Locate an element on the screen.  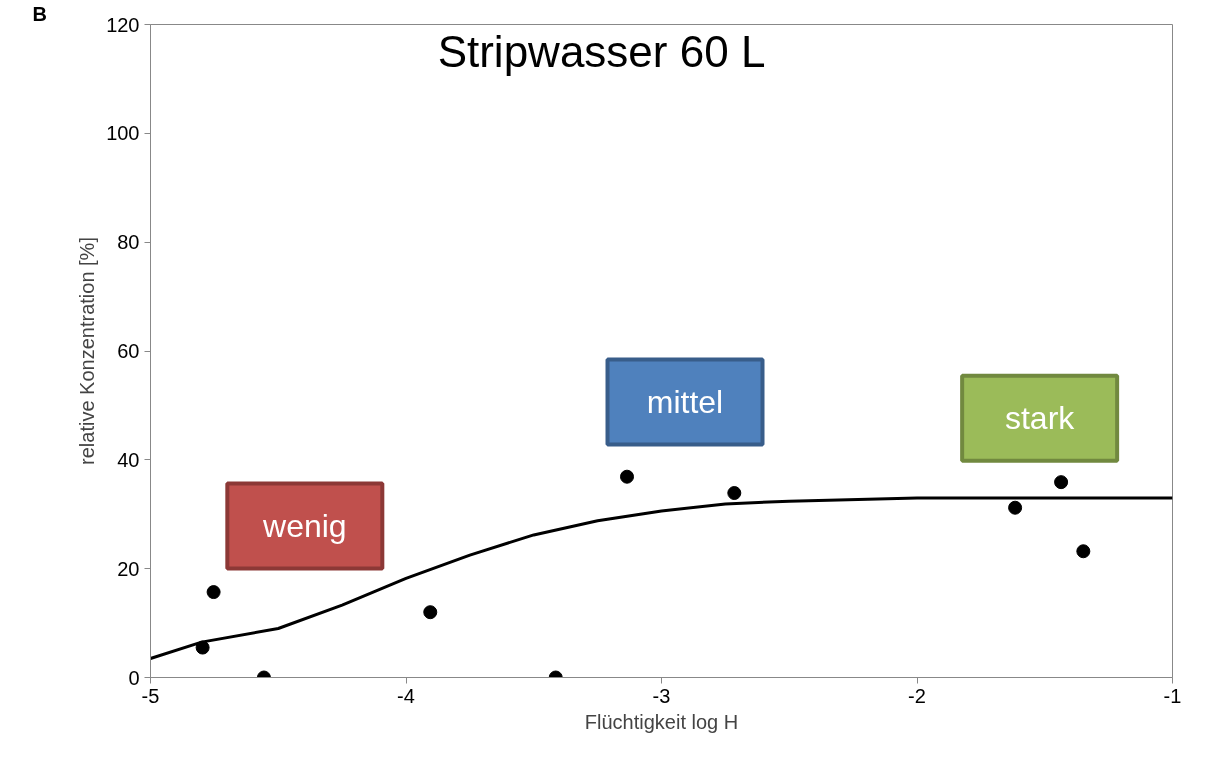
text: B is located at coordinates (39, 13).